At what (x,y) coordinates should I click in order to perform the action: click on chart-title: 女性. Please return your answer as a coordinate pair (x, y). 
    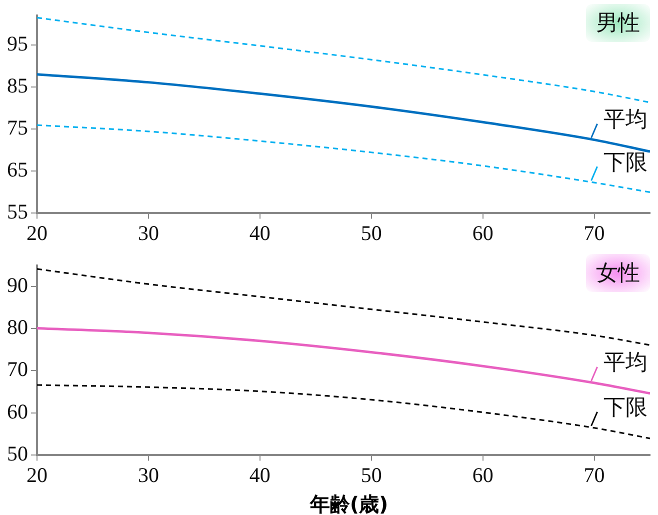
    Looking at the image, I should click on (618, 273).